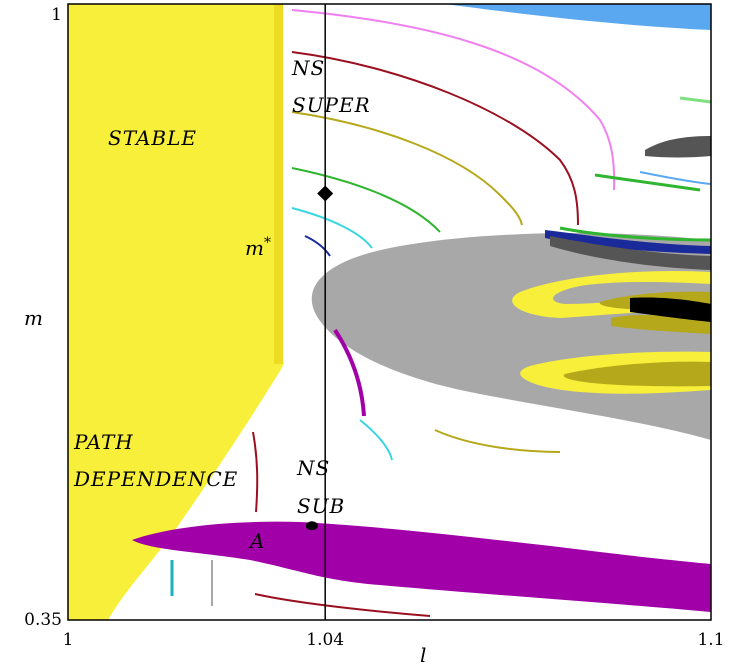 The image size is (731, 669). Describe the element at coordinates (366, 200) in the screenshot. I see `curve-green` at that location.